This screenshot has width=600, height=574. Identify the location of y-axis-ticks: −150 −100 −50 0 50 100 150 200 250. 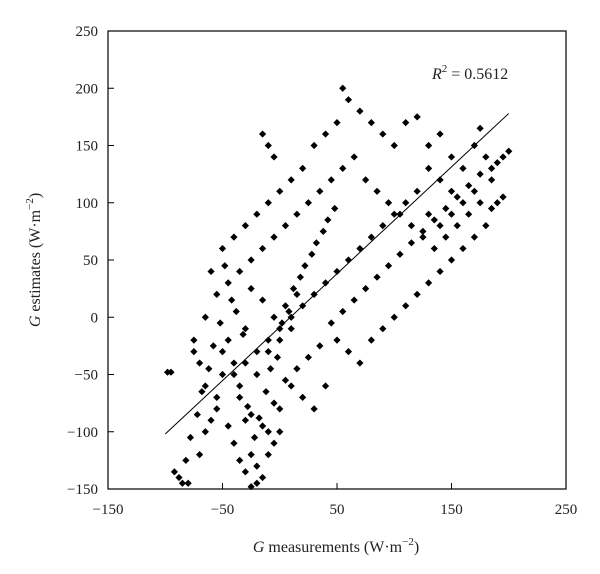
(90, 261).